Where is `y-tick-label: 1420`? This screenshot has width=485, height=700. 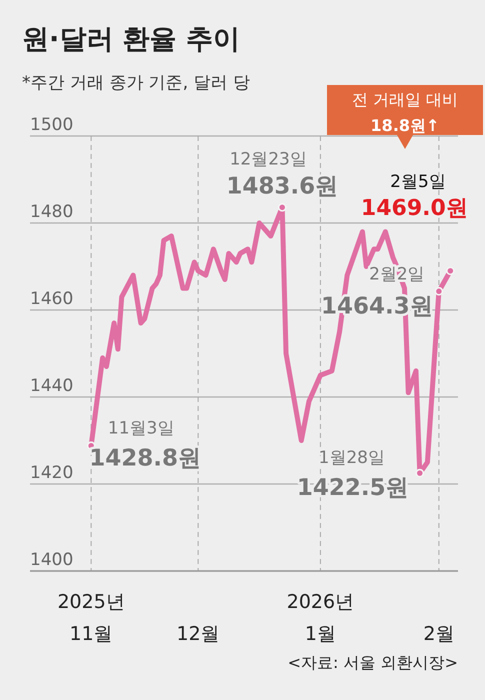
y-tick-label: 1420 is located at coordinates (52, 473).